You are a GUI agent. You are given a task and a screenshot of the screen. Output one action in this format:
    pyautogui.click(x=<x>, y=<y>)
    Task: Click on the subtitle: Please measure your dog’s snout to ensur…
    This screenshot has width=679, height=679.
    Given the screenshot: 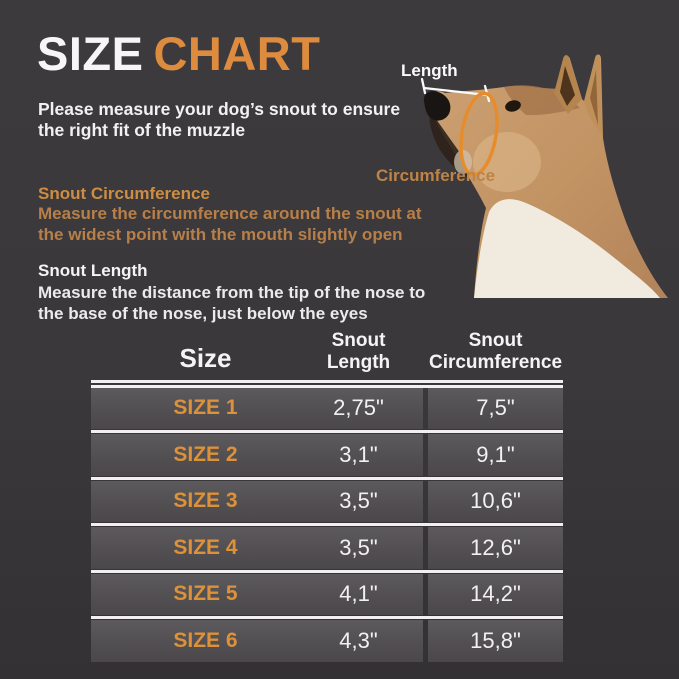 What is the action you would take?
    pyautogui.click(x=219, y=120)
    